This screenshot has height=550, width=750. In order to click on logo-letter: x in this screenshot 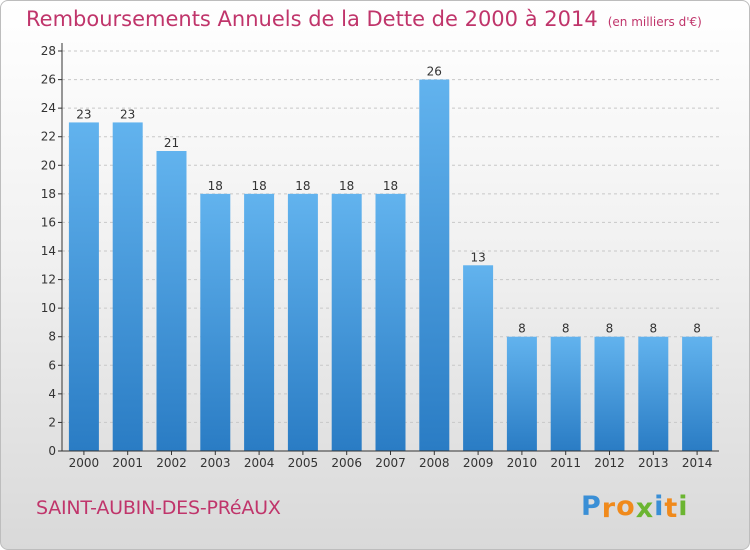, I will do `click(645, 508)`.